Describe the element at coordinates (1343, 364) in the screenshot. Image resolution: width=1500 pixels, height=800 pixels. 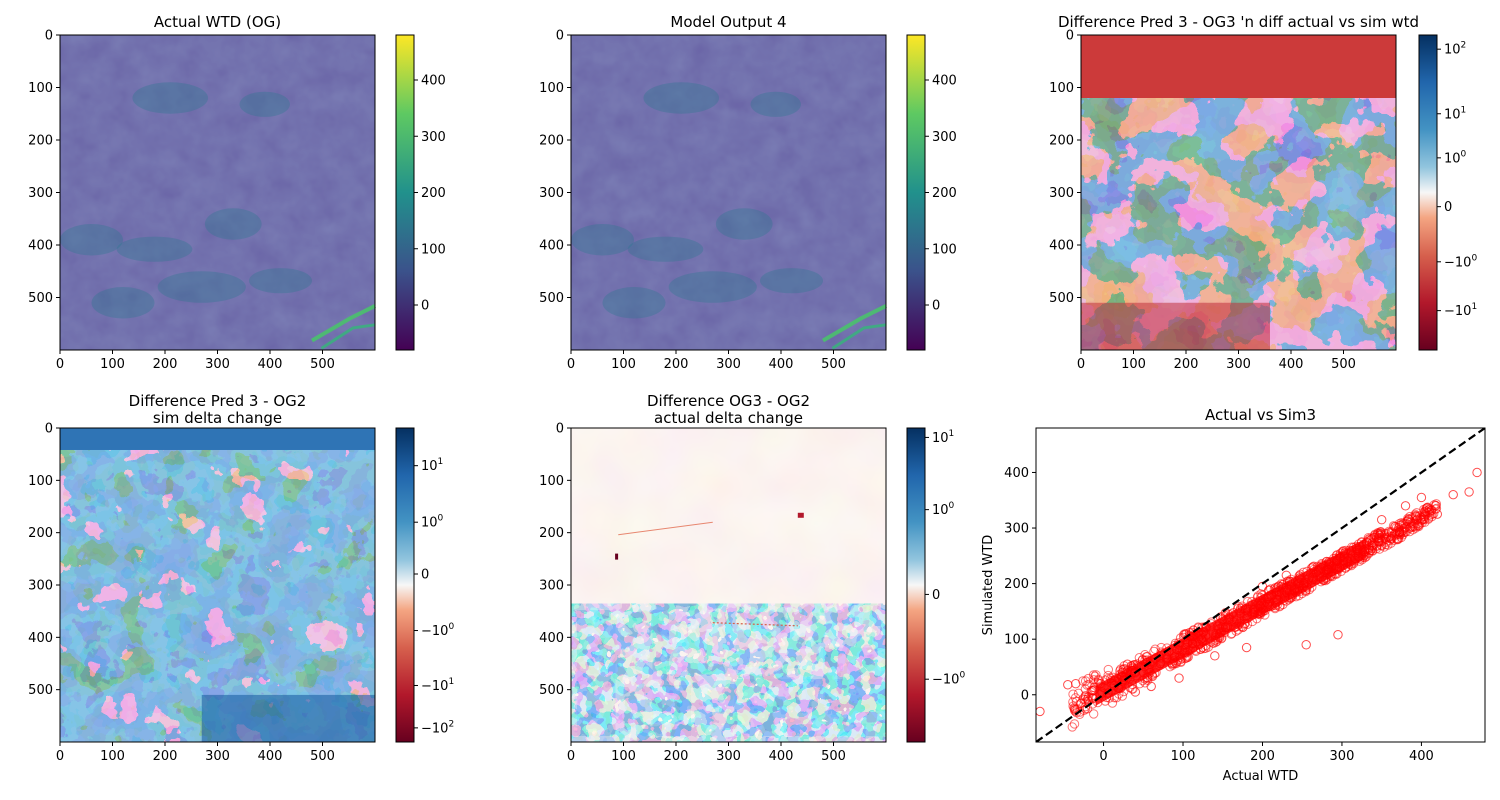
I see `x-tick-label: 500` at that location.